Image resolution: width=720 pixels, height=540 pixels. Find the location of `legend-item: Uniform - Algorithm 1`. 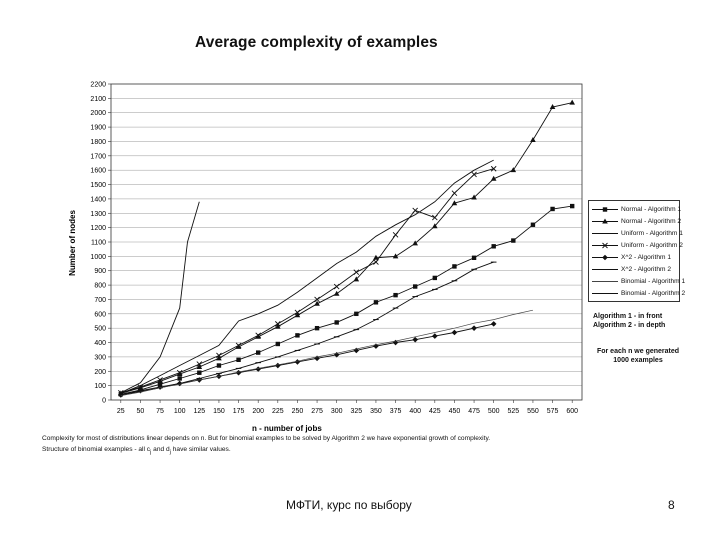

legend-item: Uniform - Algorithm 1 is located at coordinates (636, 233).